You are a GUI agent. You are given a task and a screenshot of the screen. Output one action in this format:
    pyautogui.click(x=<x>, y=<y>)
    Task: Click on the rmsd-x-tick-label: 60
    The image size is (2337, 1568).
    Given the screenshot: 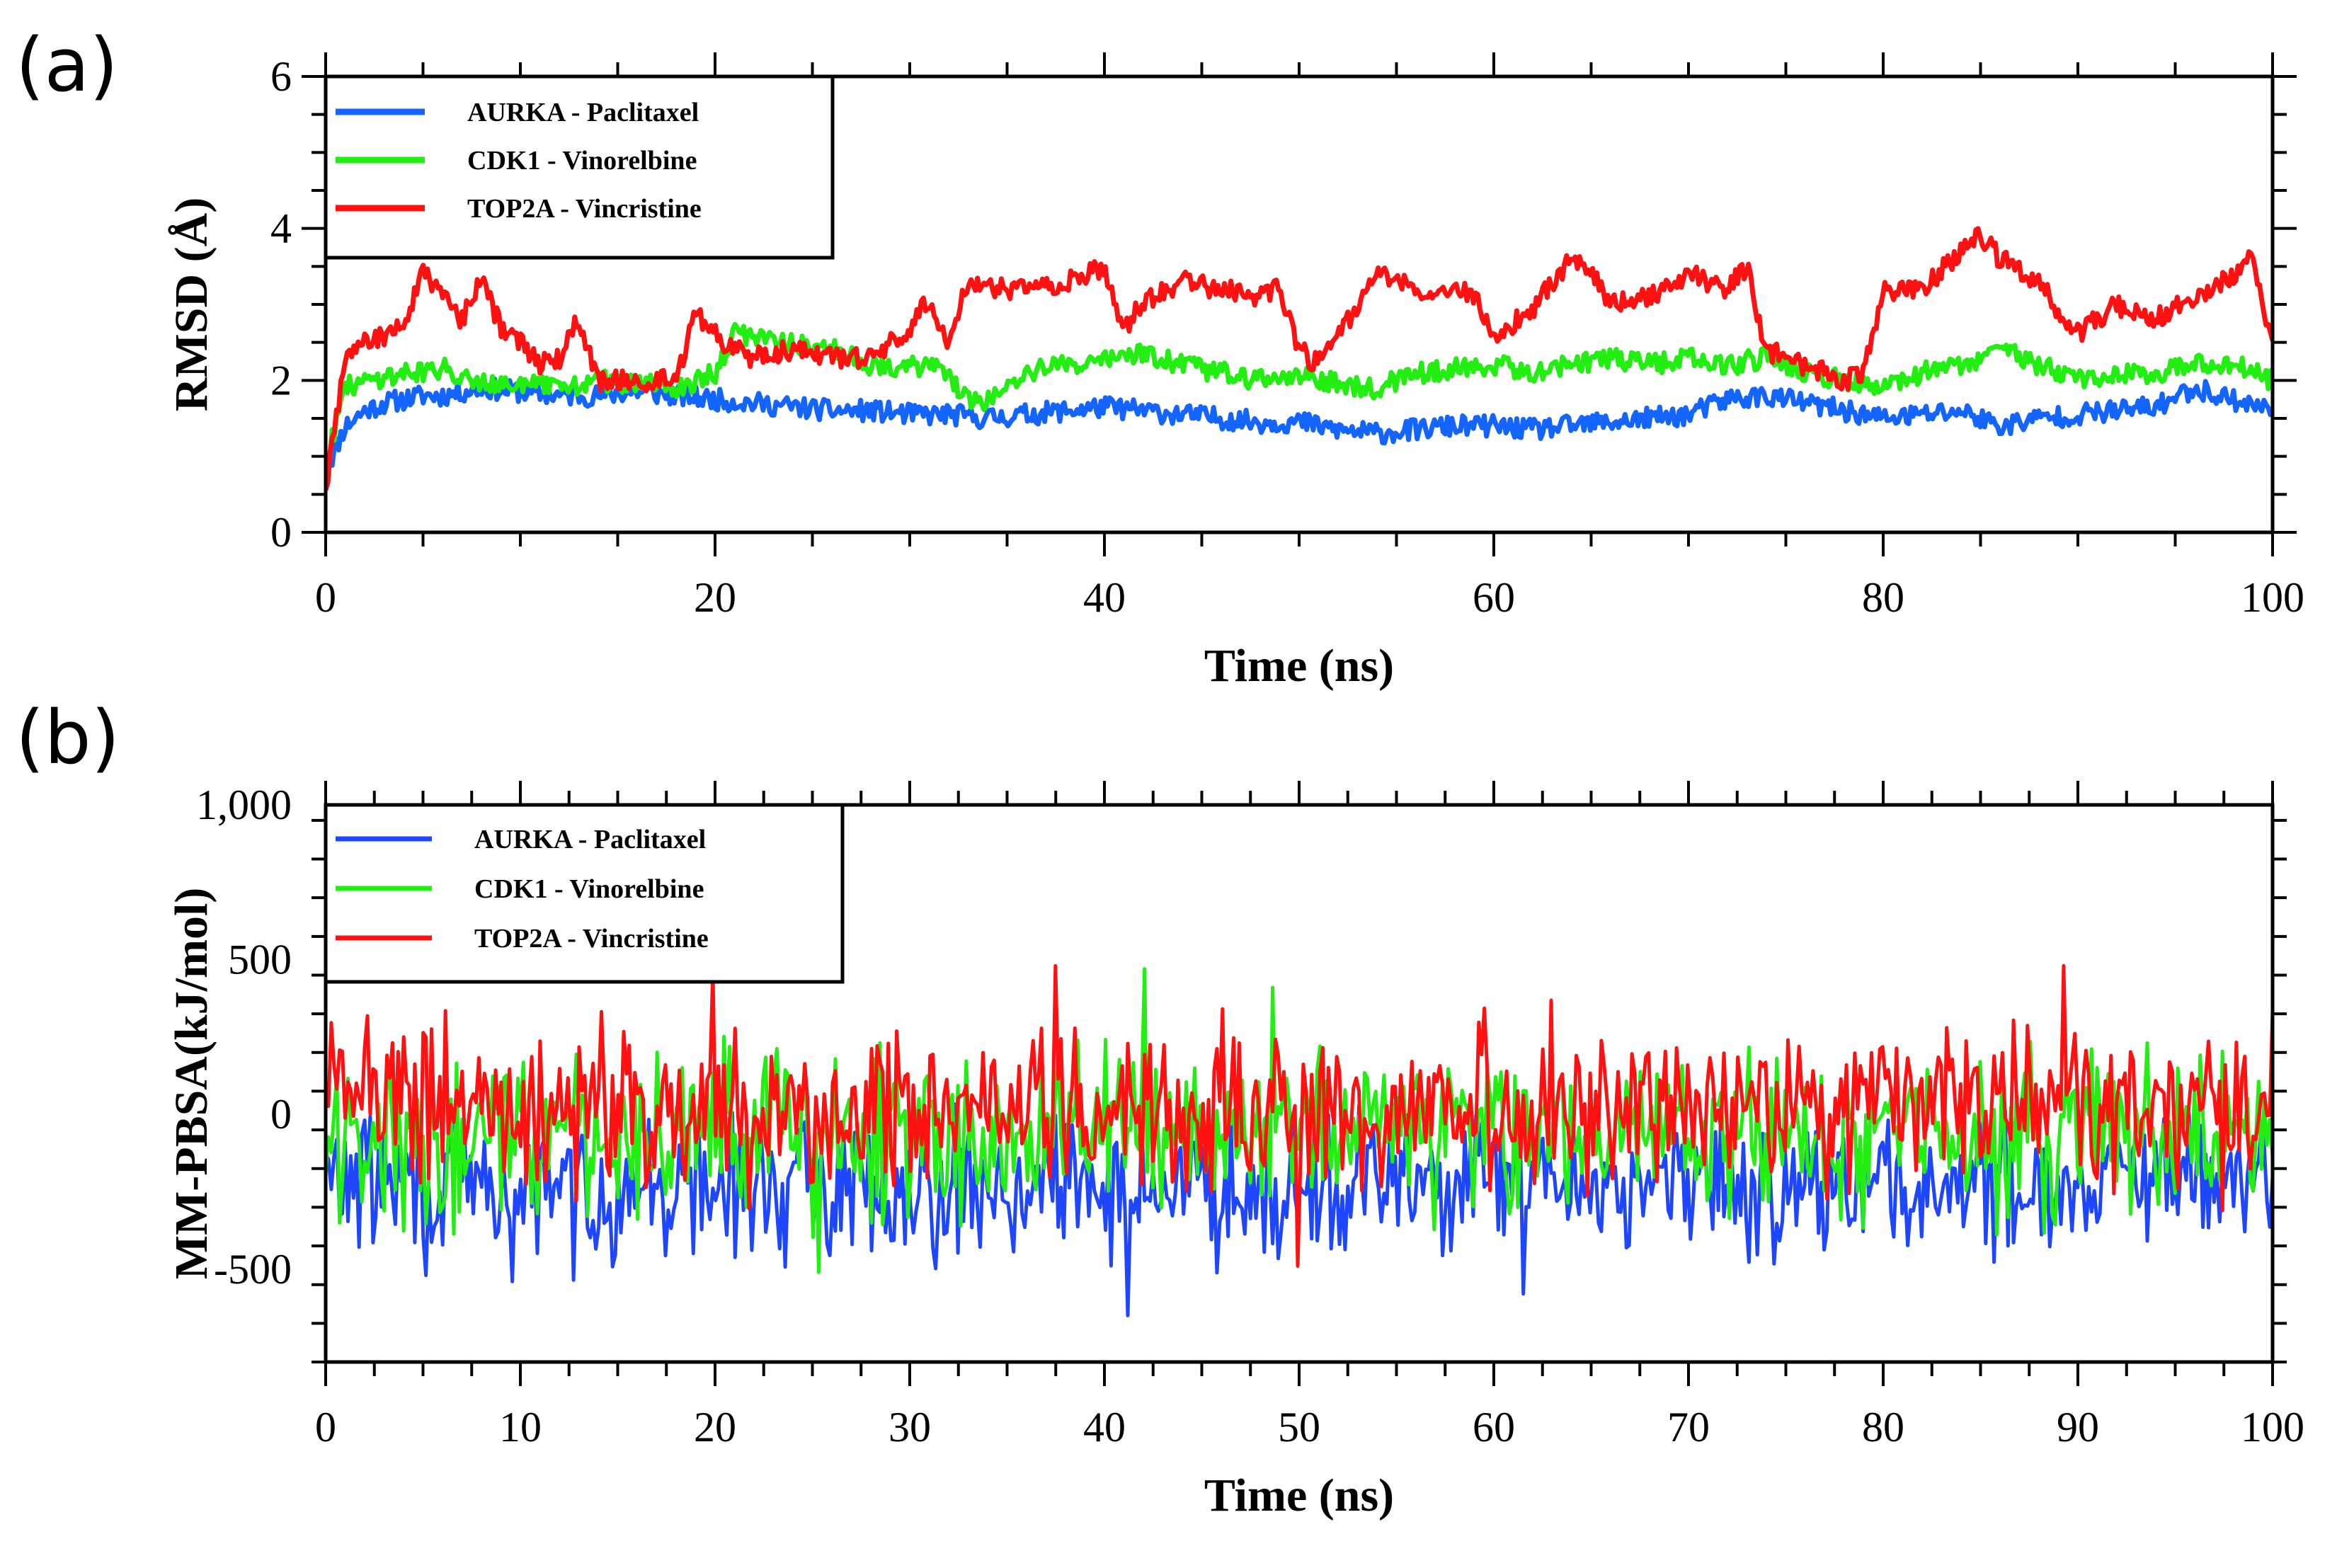 What is the action you would take?
    pyautogui.click(x=1494, y=597)
    